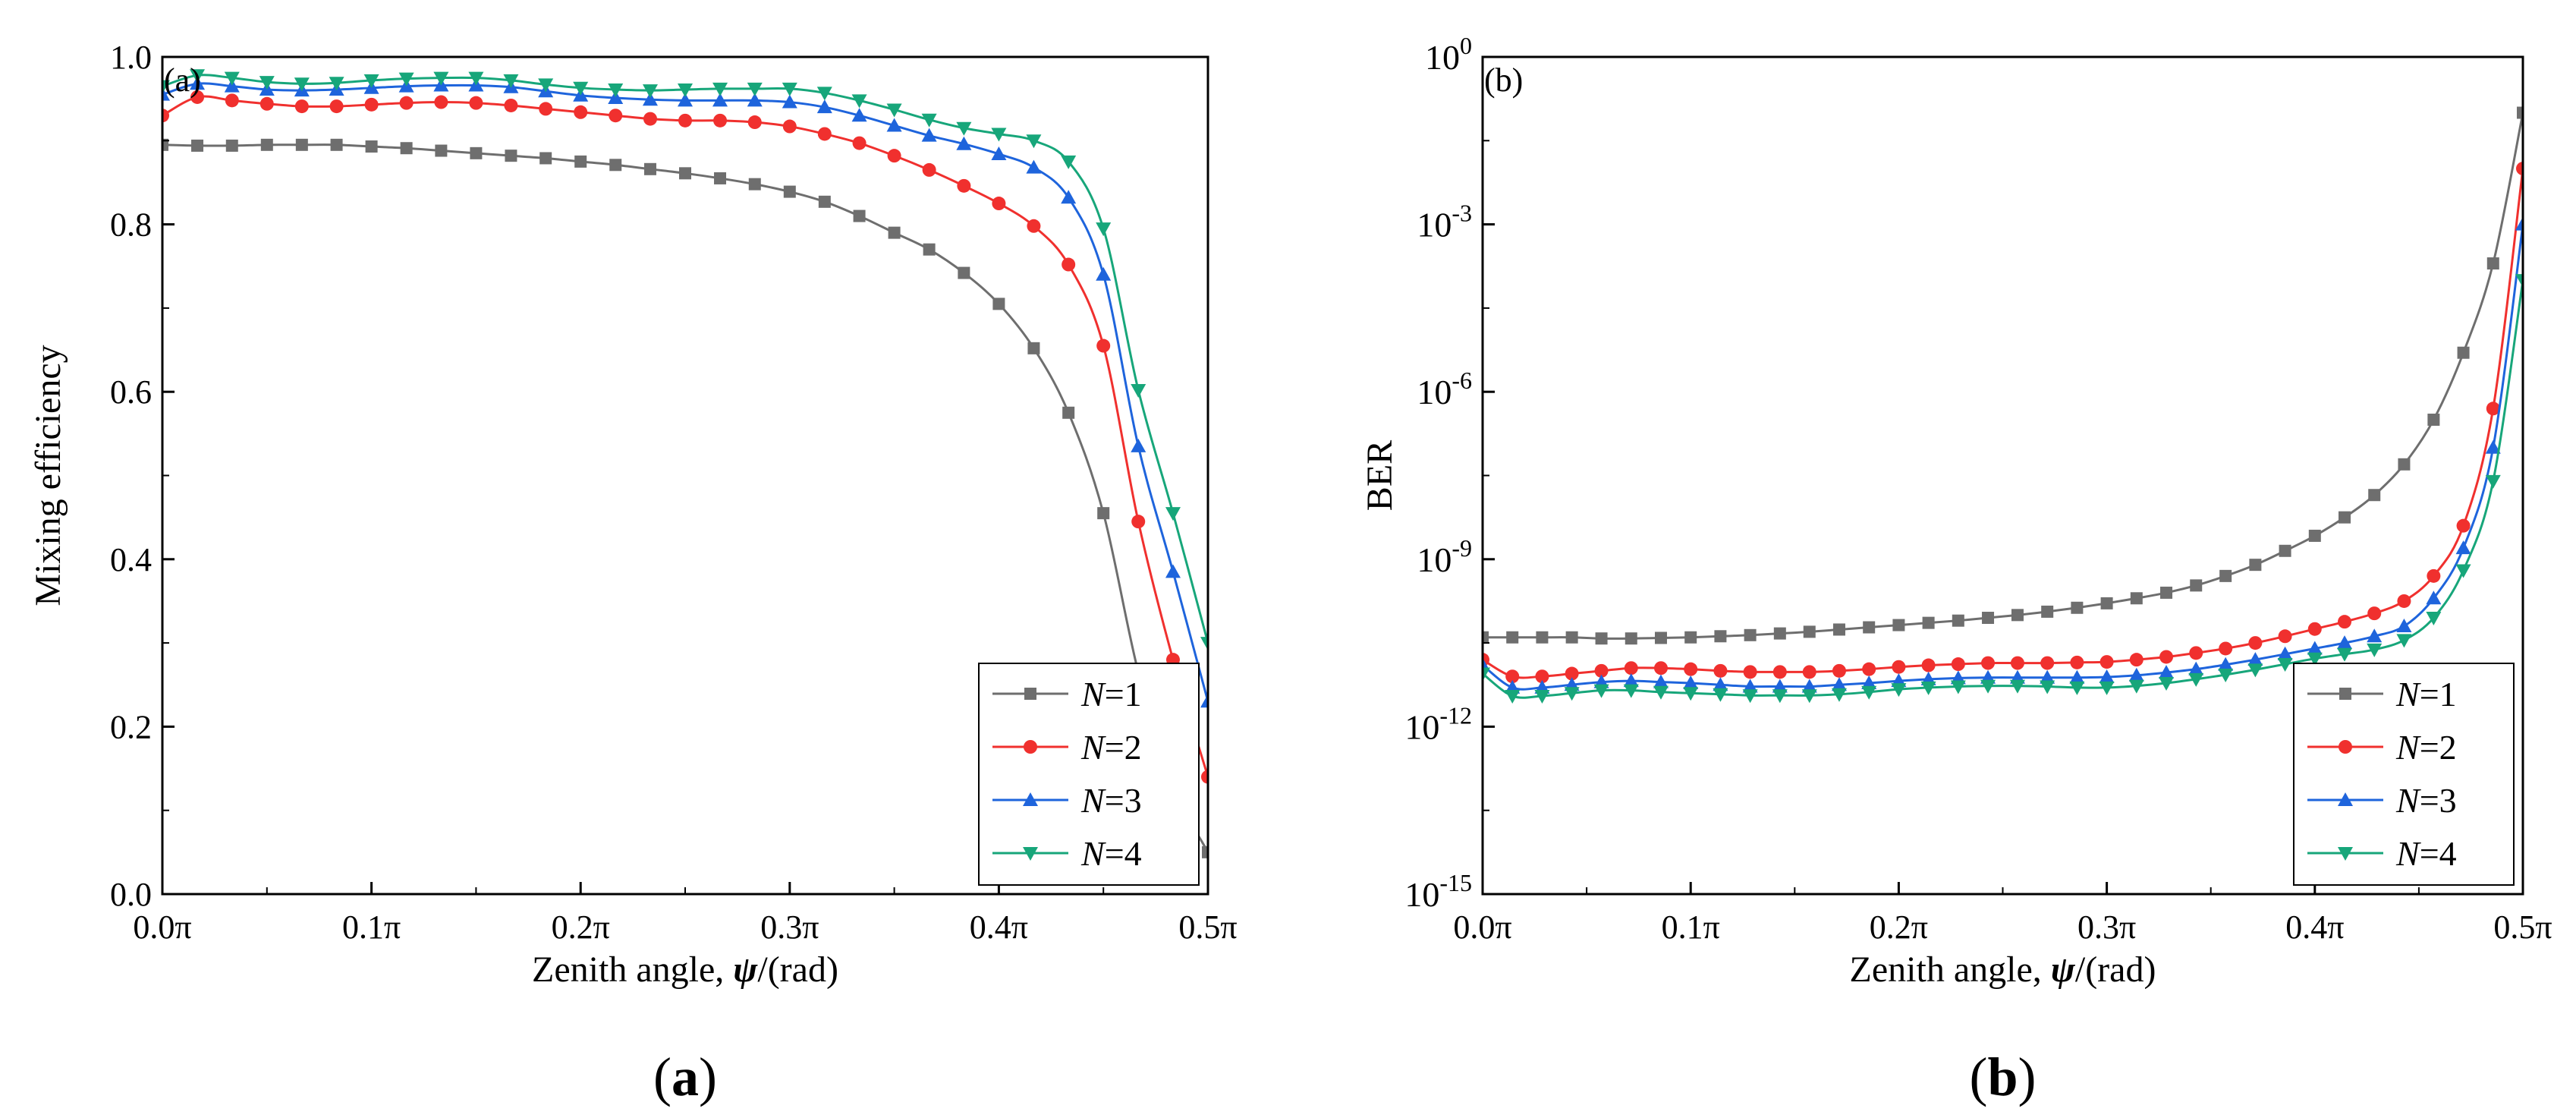 This screenshot has width=2576, height=1118. Describe the element at coordinates (2003, 970) in the screenshot. I see `x-axis-title: Zenith angle, ψ/(rad)` at that location.